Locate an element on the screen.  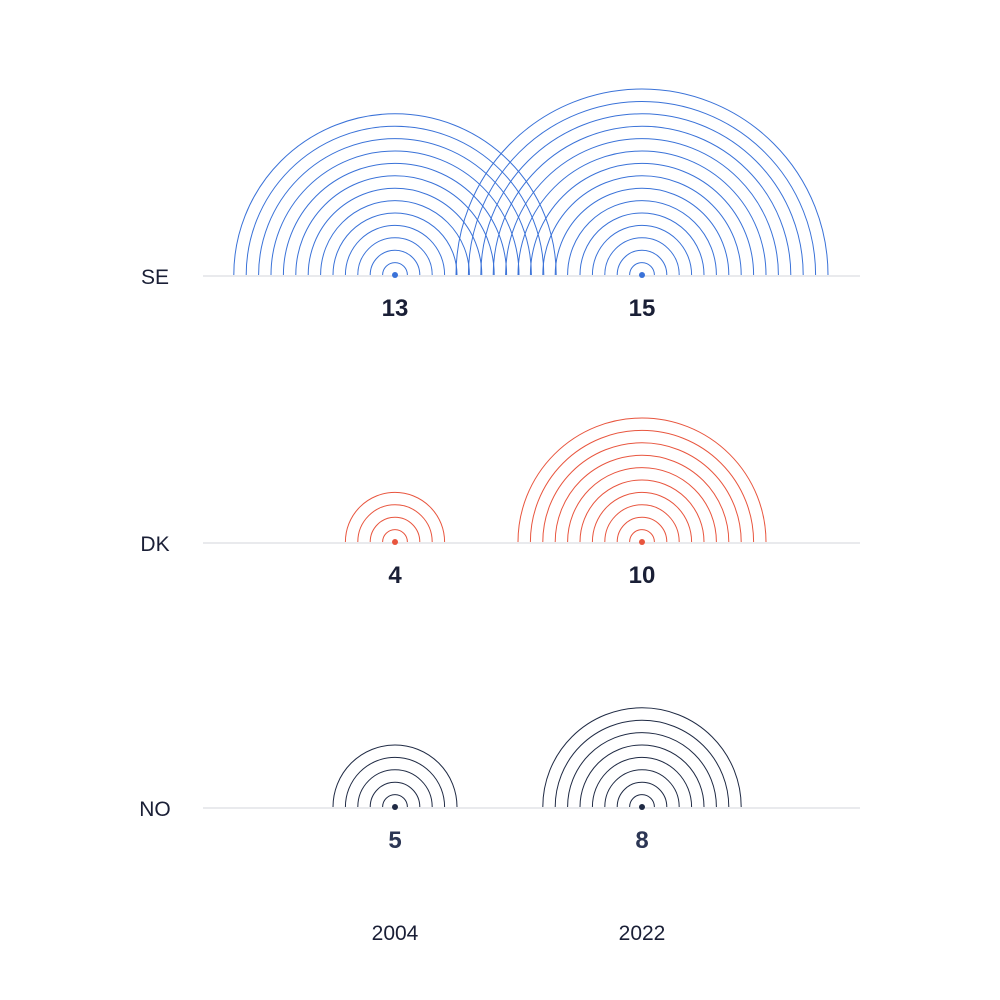
row-label: NO is located at coordinates (155, 809).